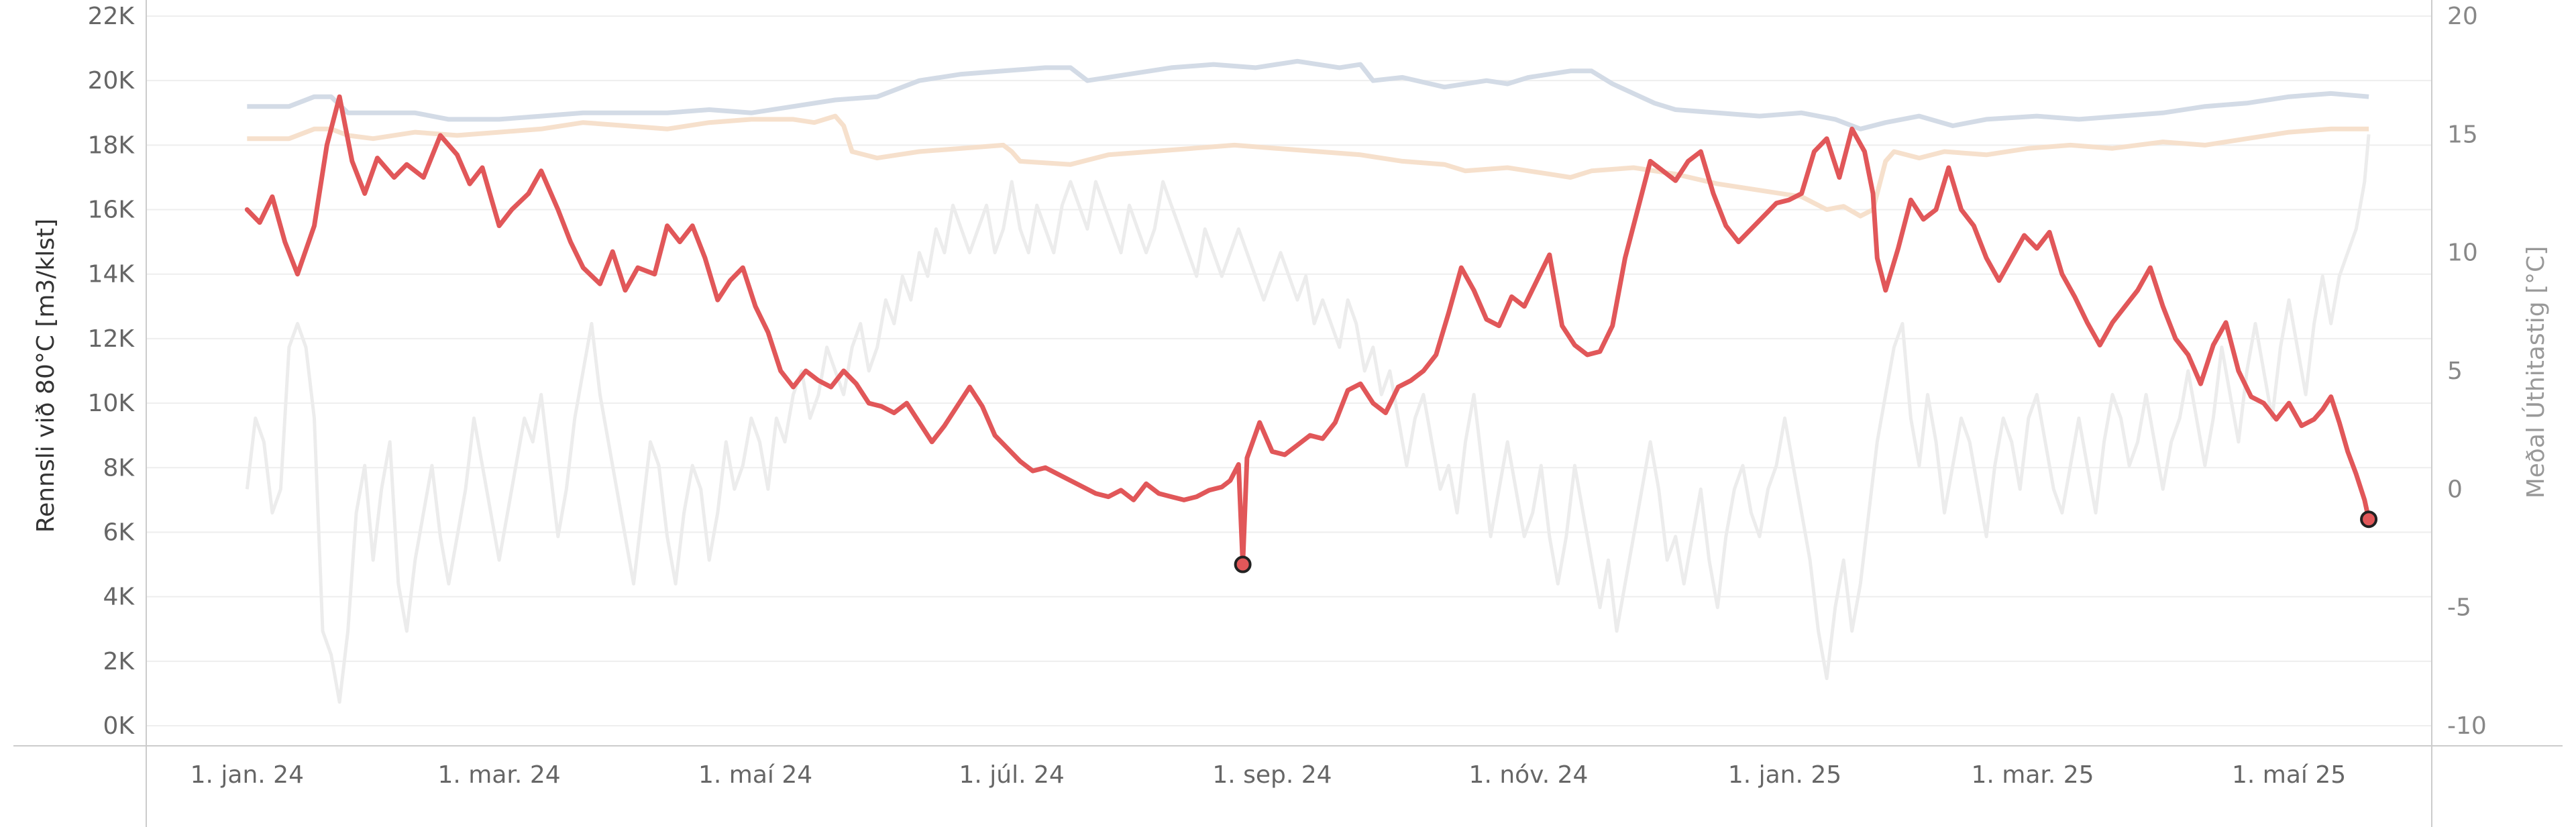  Describe the element at coordinates (112, 16) in the screenshot. I see `y-tick-left: 22K` at that location.